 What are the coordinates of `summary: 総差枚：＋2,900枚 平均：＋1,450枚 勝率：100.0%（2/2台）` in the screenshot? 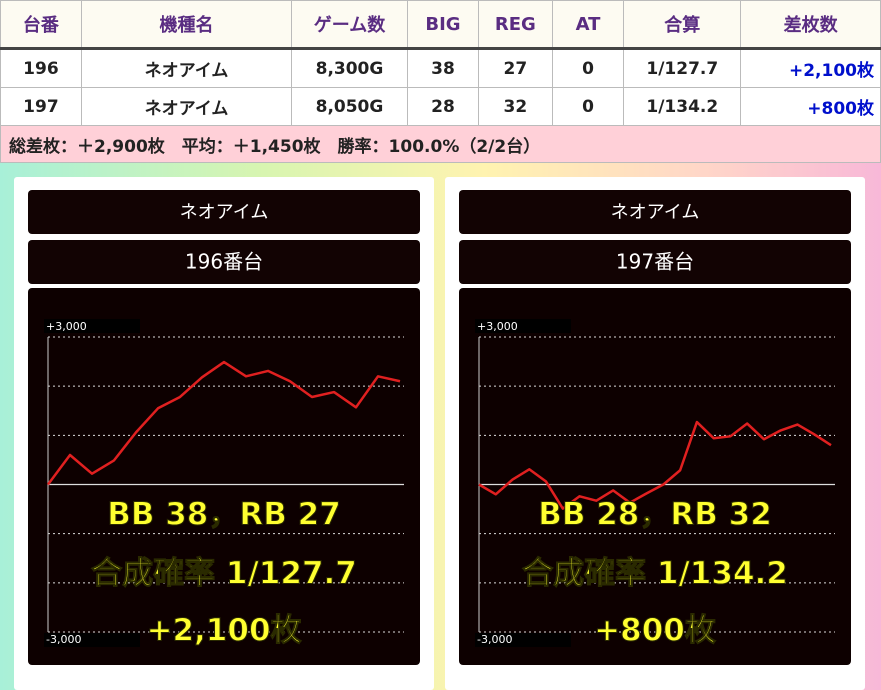 It's located at (440, 144).